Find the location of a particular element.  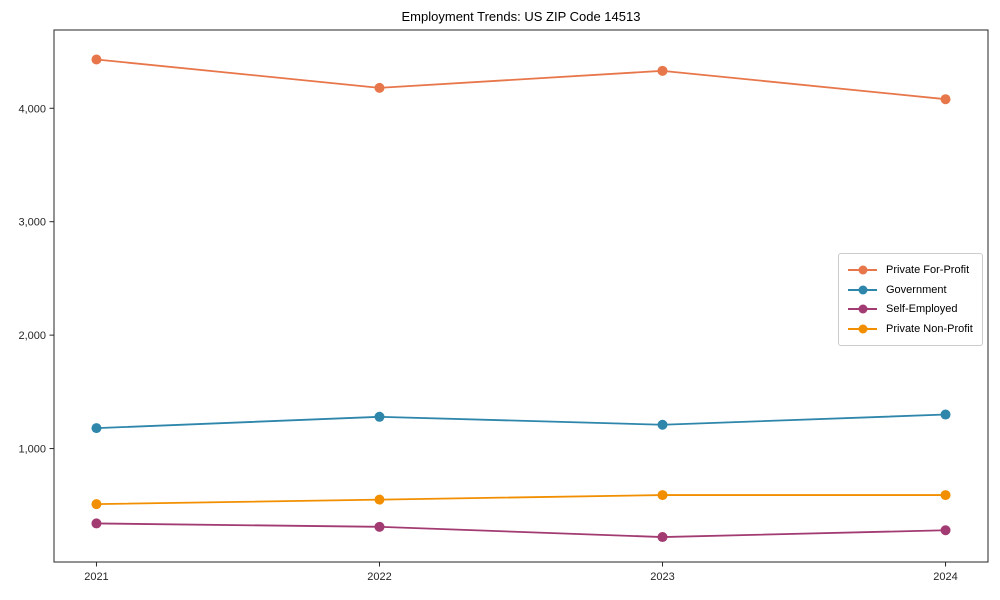

y-tick-label: 1,000 is located at coordinates (32, 450).